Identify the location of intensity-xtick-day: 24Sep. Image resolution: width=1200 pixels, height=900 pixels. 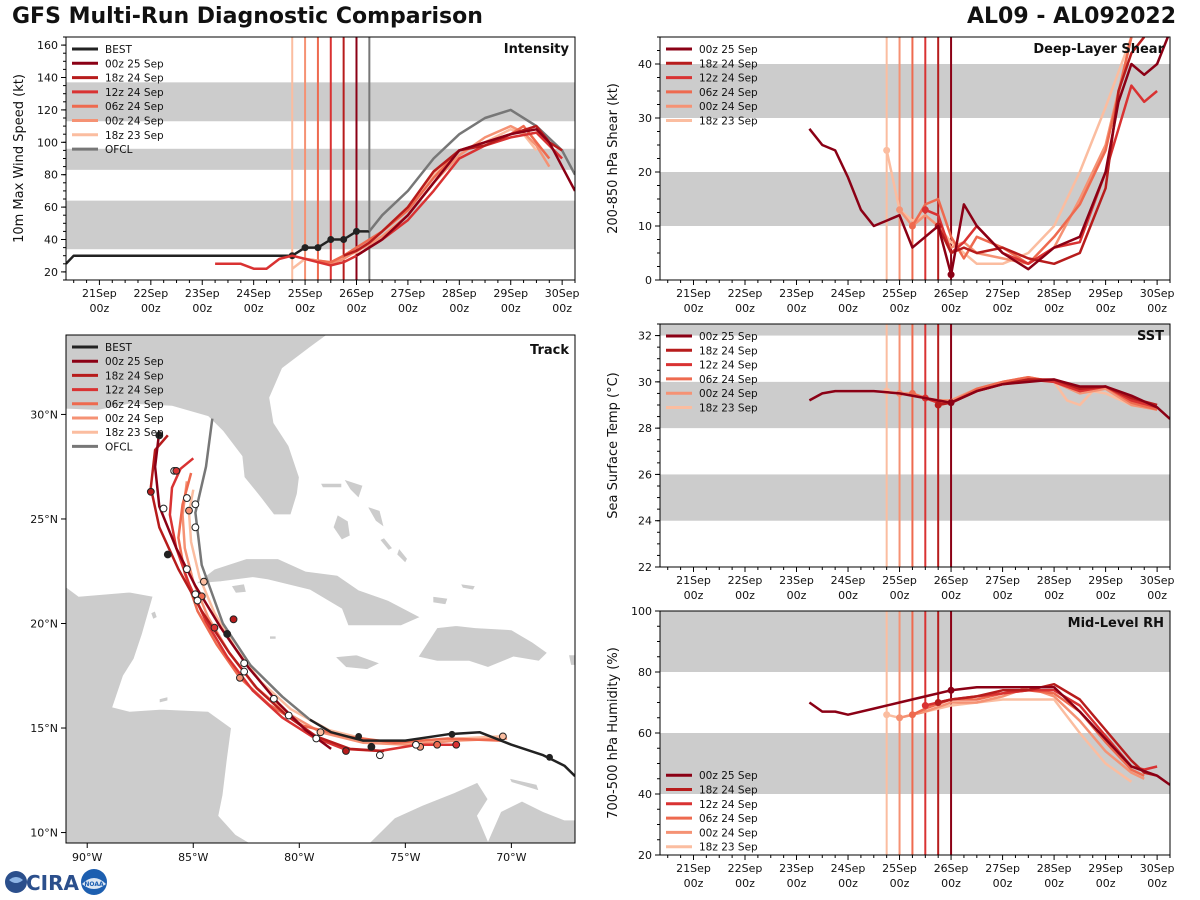
(253, 293).